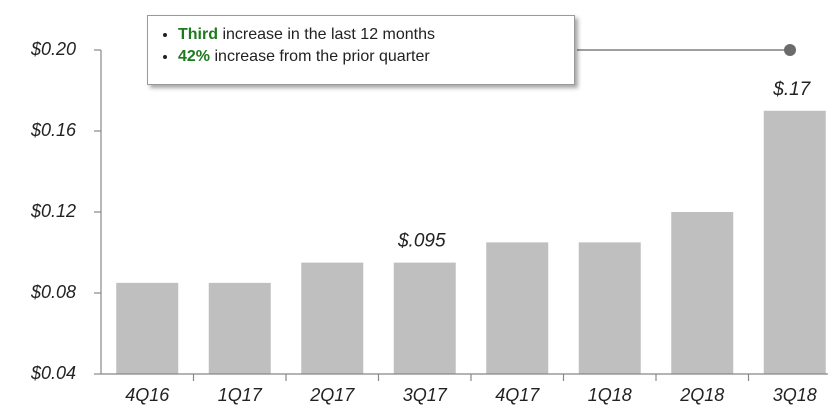  Describe the element at coordinates (194, 56) in the screenshot. I see `annotation-highlight: 42%` at that location.